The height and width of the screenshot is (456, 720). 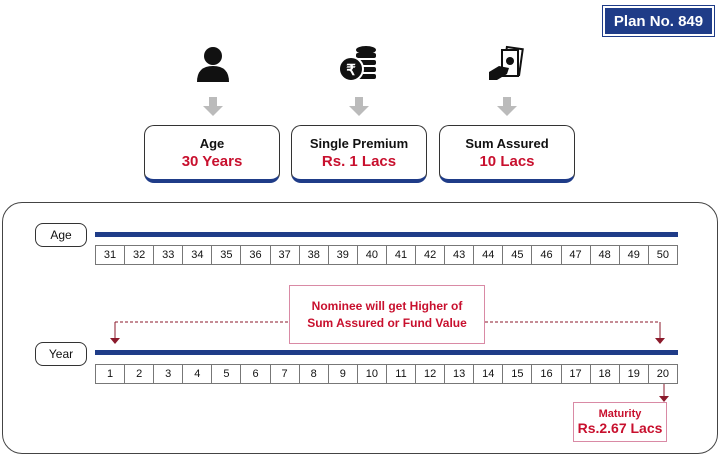 What do you see at coordinates (140, 374) in the screenshot?
I see `year-cell: 2` at bounding box center [140, 374].